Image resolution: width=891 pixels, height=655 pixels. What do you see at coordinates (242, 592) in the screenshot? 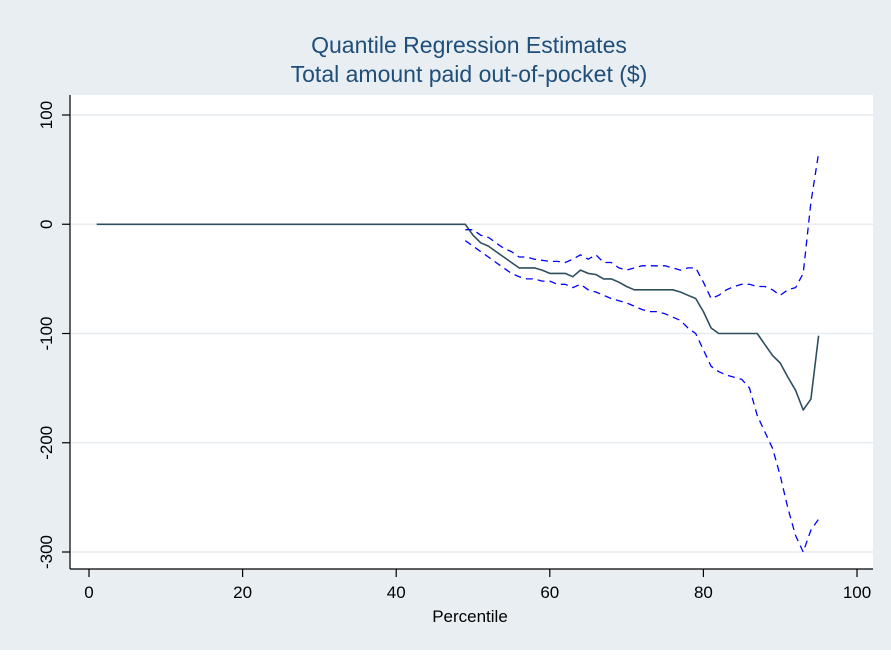
I see `x-tick-label: 20` at bounding box center [242, 592].